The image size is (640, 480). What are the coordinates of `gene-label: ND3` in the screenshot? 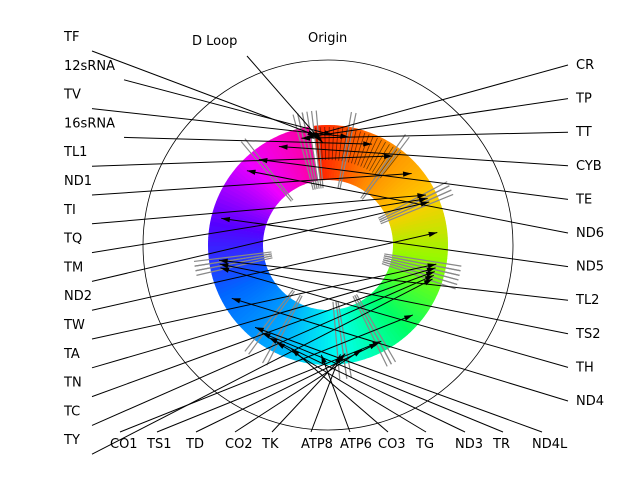 It's located at (469, 444).